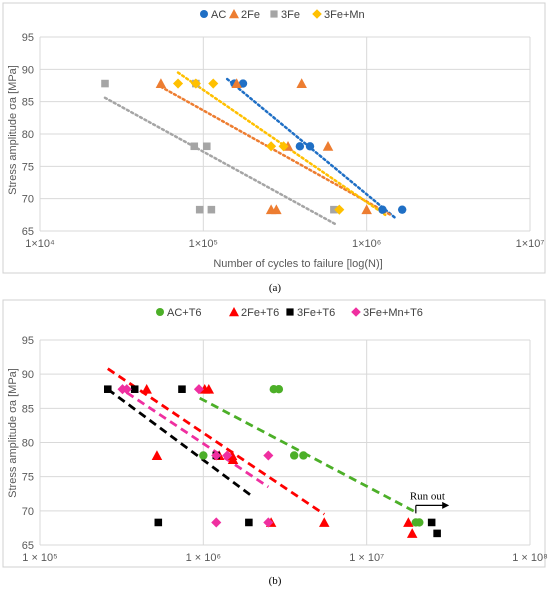 Image resolution: width=550 pixels, height=592 pixels. What do you see at coordinates (260, 313) in the screenshot?
I see `legend-label: 2Fe+T6` at bounding box center [260, 313].